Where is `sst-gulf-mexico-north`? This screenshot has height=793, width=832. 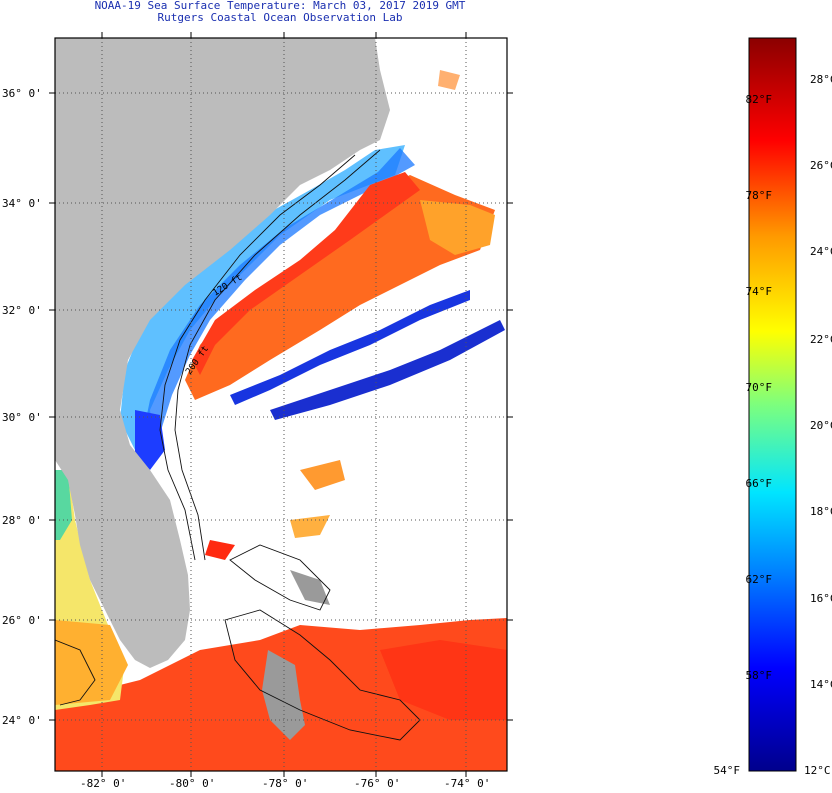 sst-gulf-mexico-north is located at coordinates (63, 505).